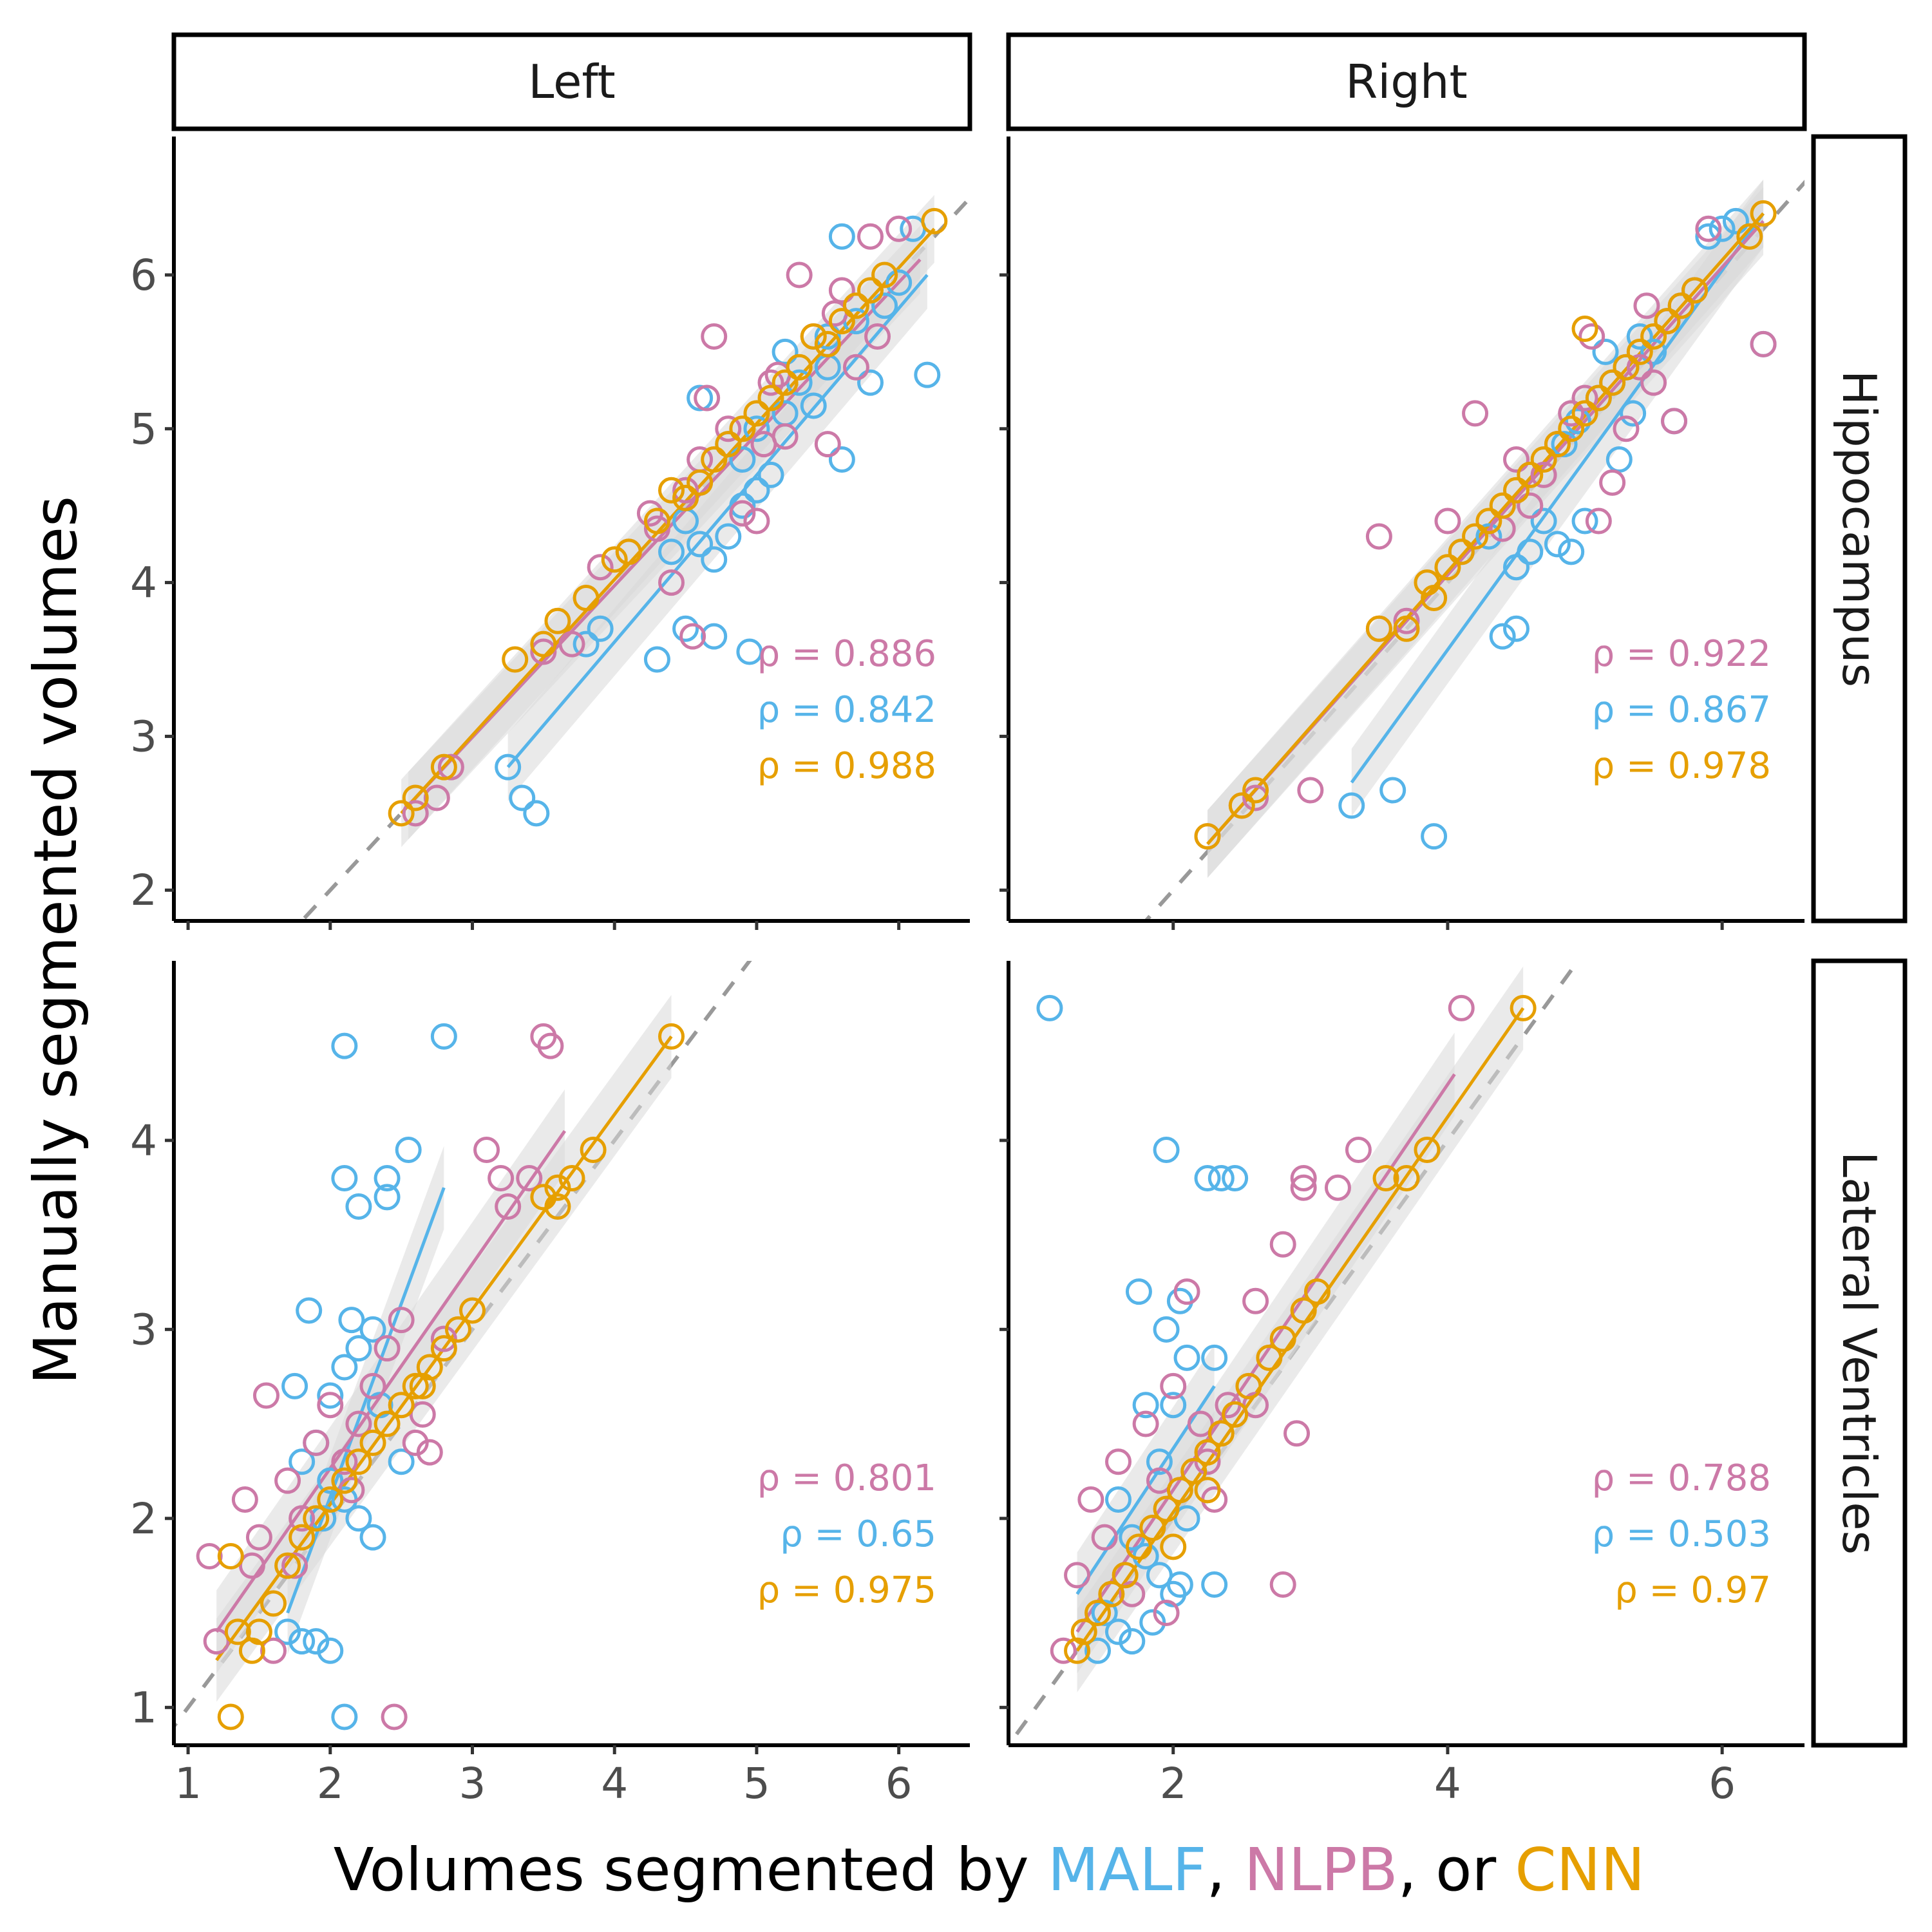 Image resolution: width=1932 pixels, height=1932 pixels. I want to click on strip-hippocampus: Hippocampus, so click(1859, 528).